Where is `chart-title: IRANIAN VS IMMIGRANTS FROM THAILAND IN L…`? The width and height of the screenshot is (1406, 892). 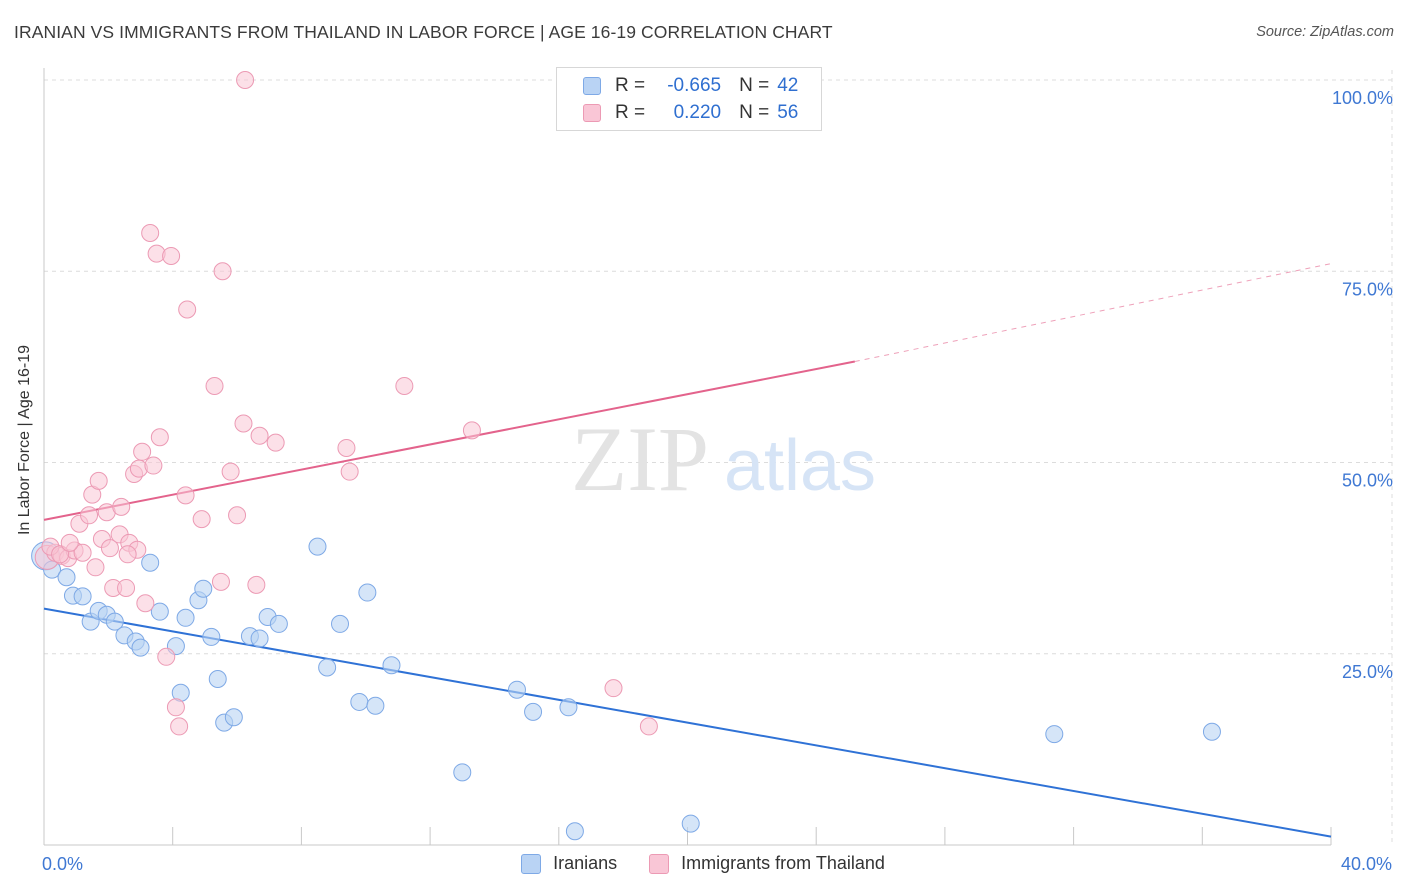
chart-title: IRANIAN VS IMMIGRANTS FROM THAILAND IN L… is located at coordinates (423, 32).